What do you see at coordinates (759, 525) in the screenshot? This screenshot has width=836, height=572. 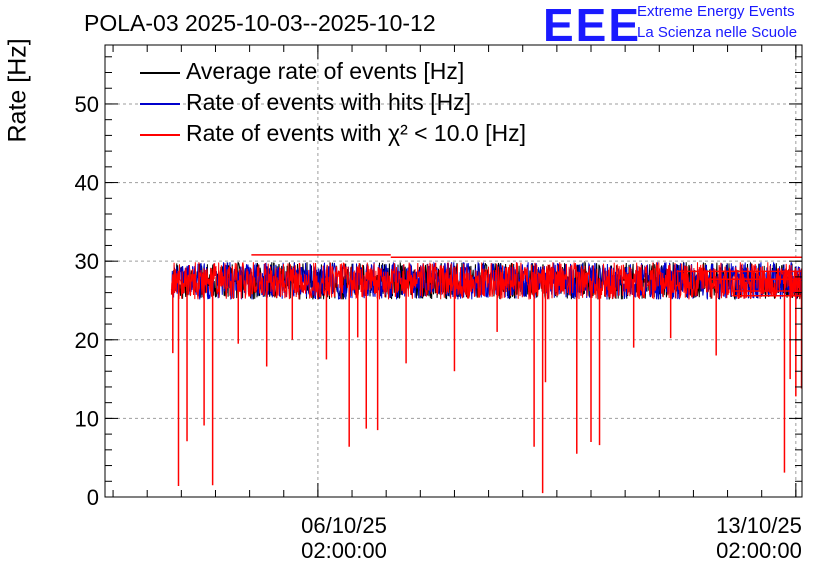 I see `x-tick-label-1-date: 13/10/25` at bounding box center [759, 525].